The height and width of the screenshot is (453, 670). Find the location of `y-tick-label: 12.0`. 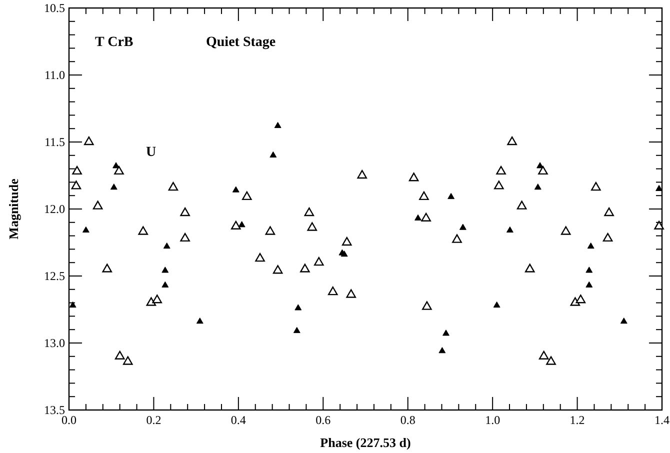

y-tick-label: 12.0 is located at coordinates (54, 209).